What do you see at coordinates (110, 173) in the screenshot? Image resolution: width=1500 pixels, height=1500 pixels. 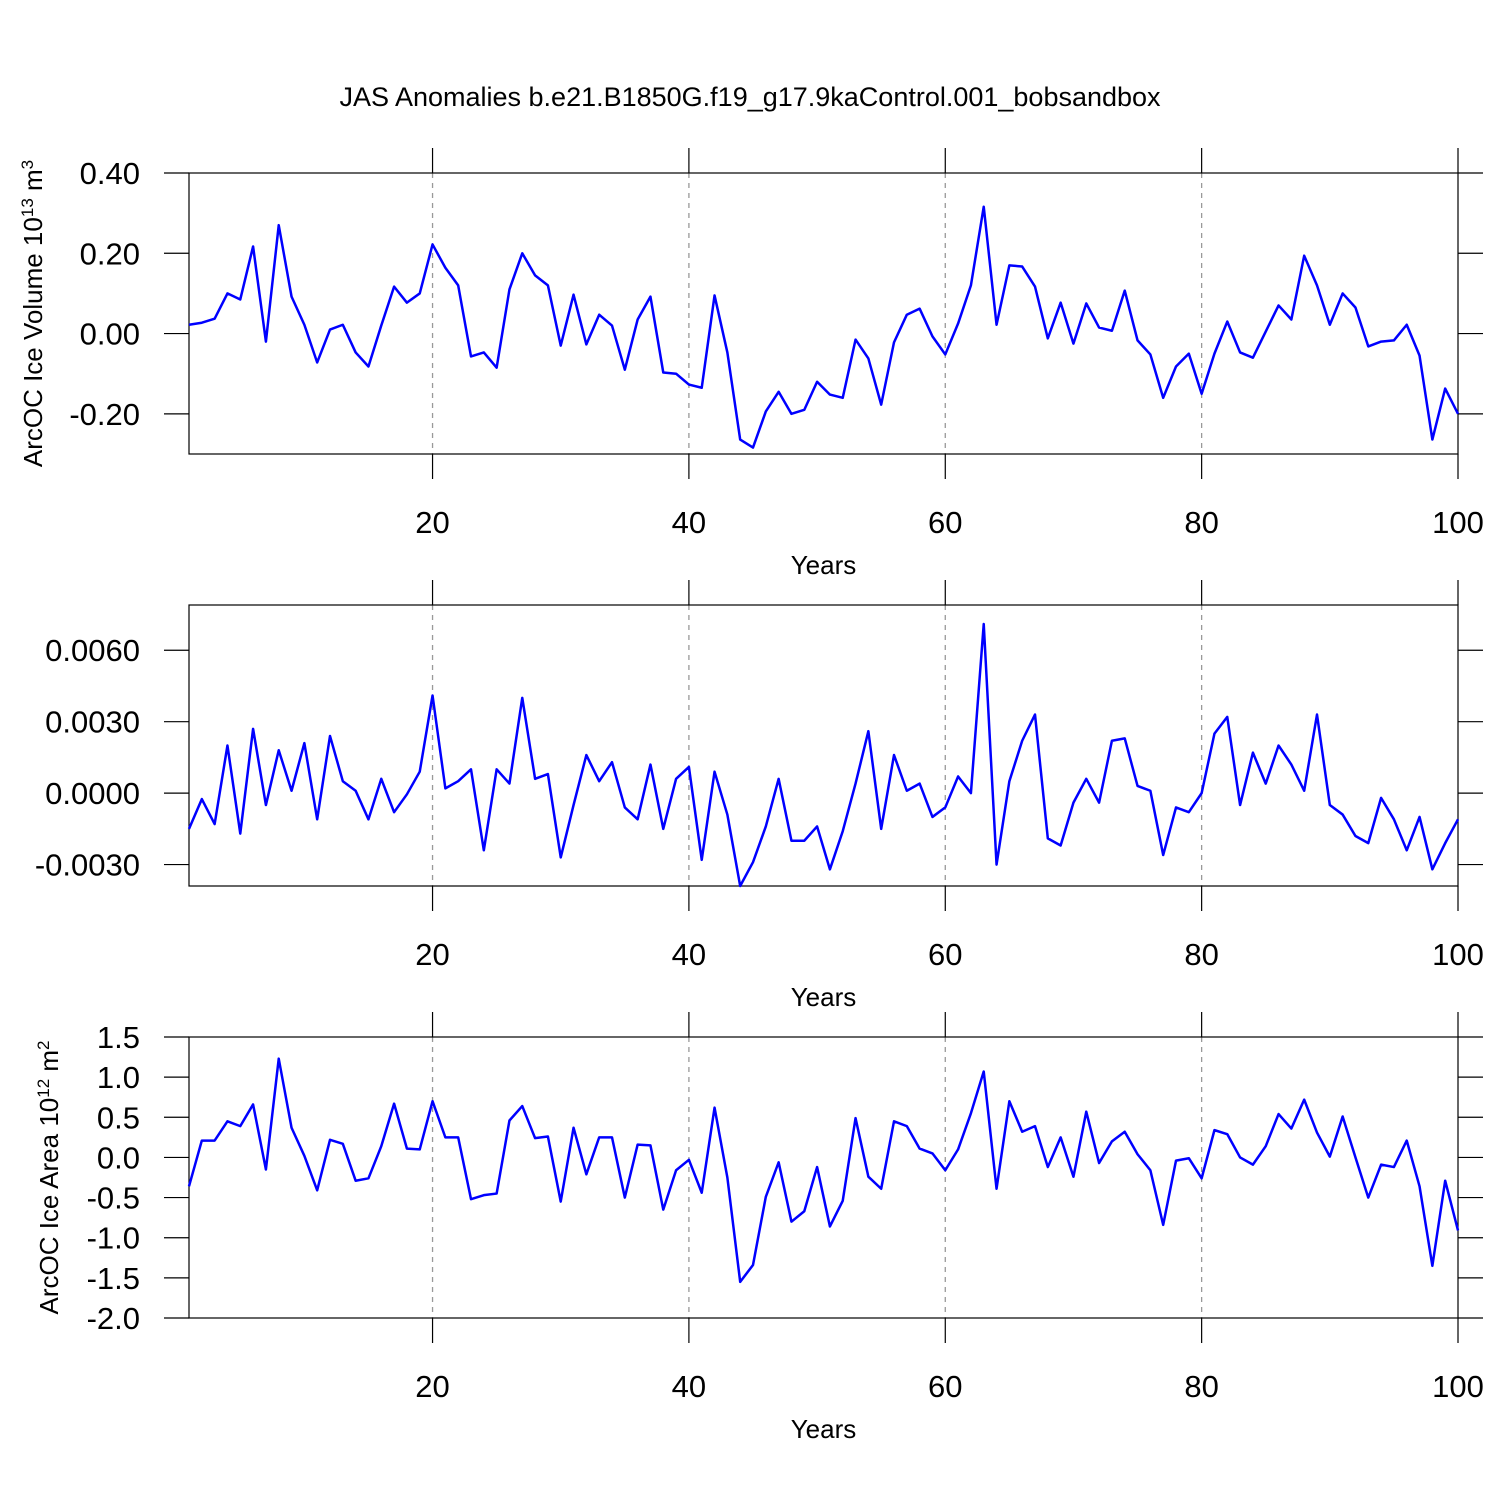 I see `y-tick-label: 0.40` at bounding box center [110, 173].